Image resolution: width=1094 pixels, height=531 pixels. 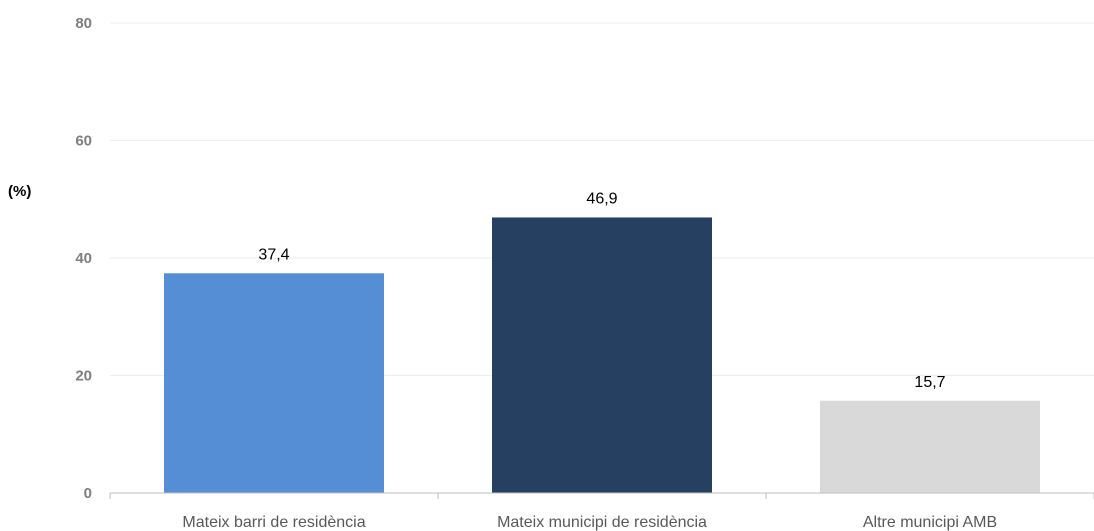 I want to click on bar-value-label: 15,7, so click(x=929, y=382).